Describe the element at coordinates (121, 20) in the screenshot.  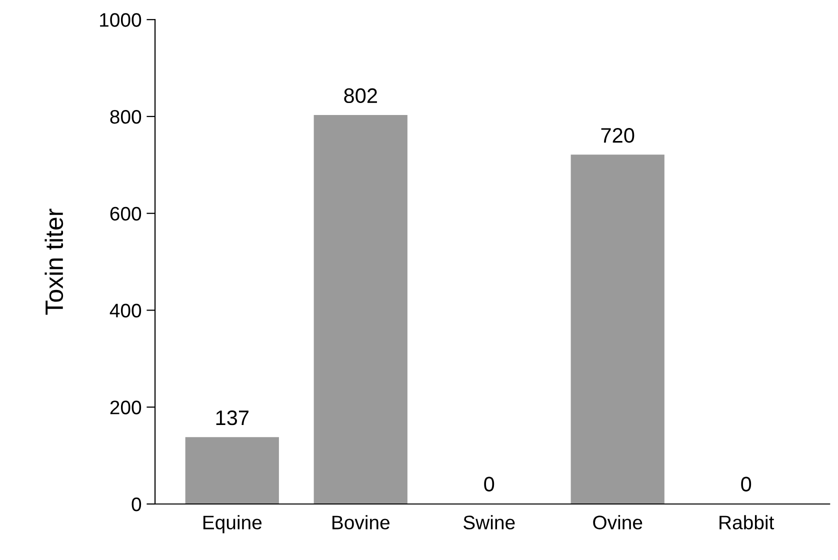
I see `y-tick-label: 1000` at that location.